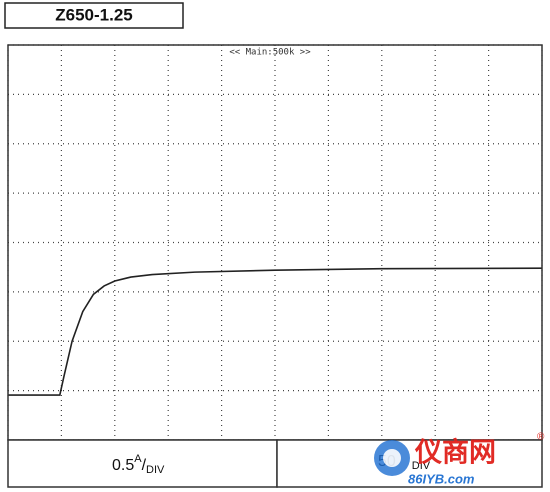 The image size is (550, 492). I want to click on title-box, so click(94, 15).